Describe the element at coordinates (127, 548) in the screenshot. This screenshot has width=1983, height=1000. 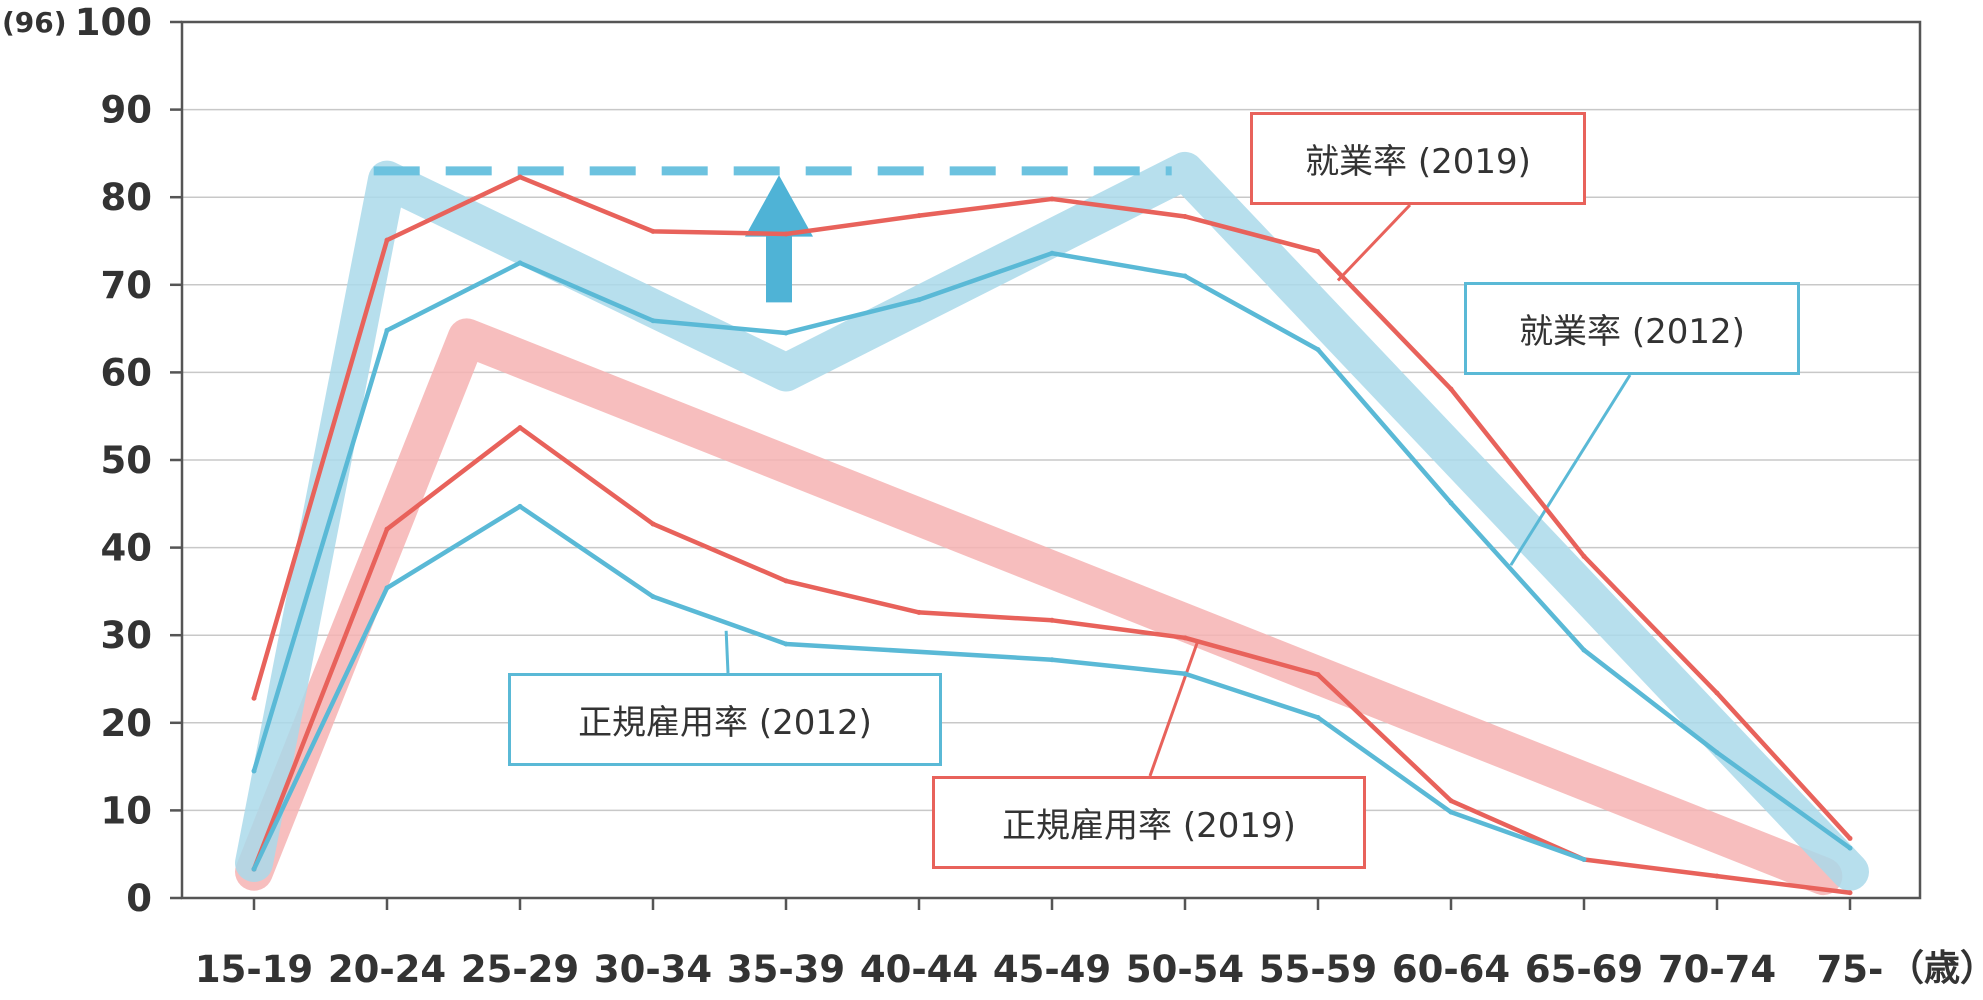
I see `y-tick-label: 40` at that location.